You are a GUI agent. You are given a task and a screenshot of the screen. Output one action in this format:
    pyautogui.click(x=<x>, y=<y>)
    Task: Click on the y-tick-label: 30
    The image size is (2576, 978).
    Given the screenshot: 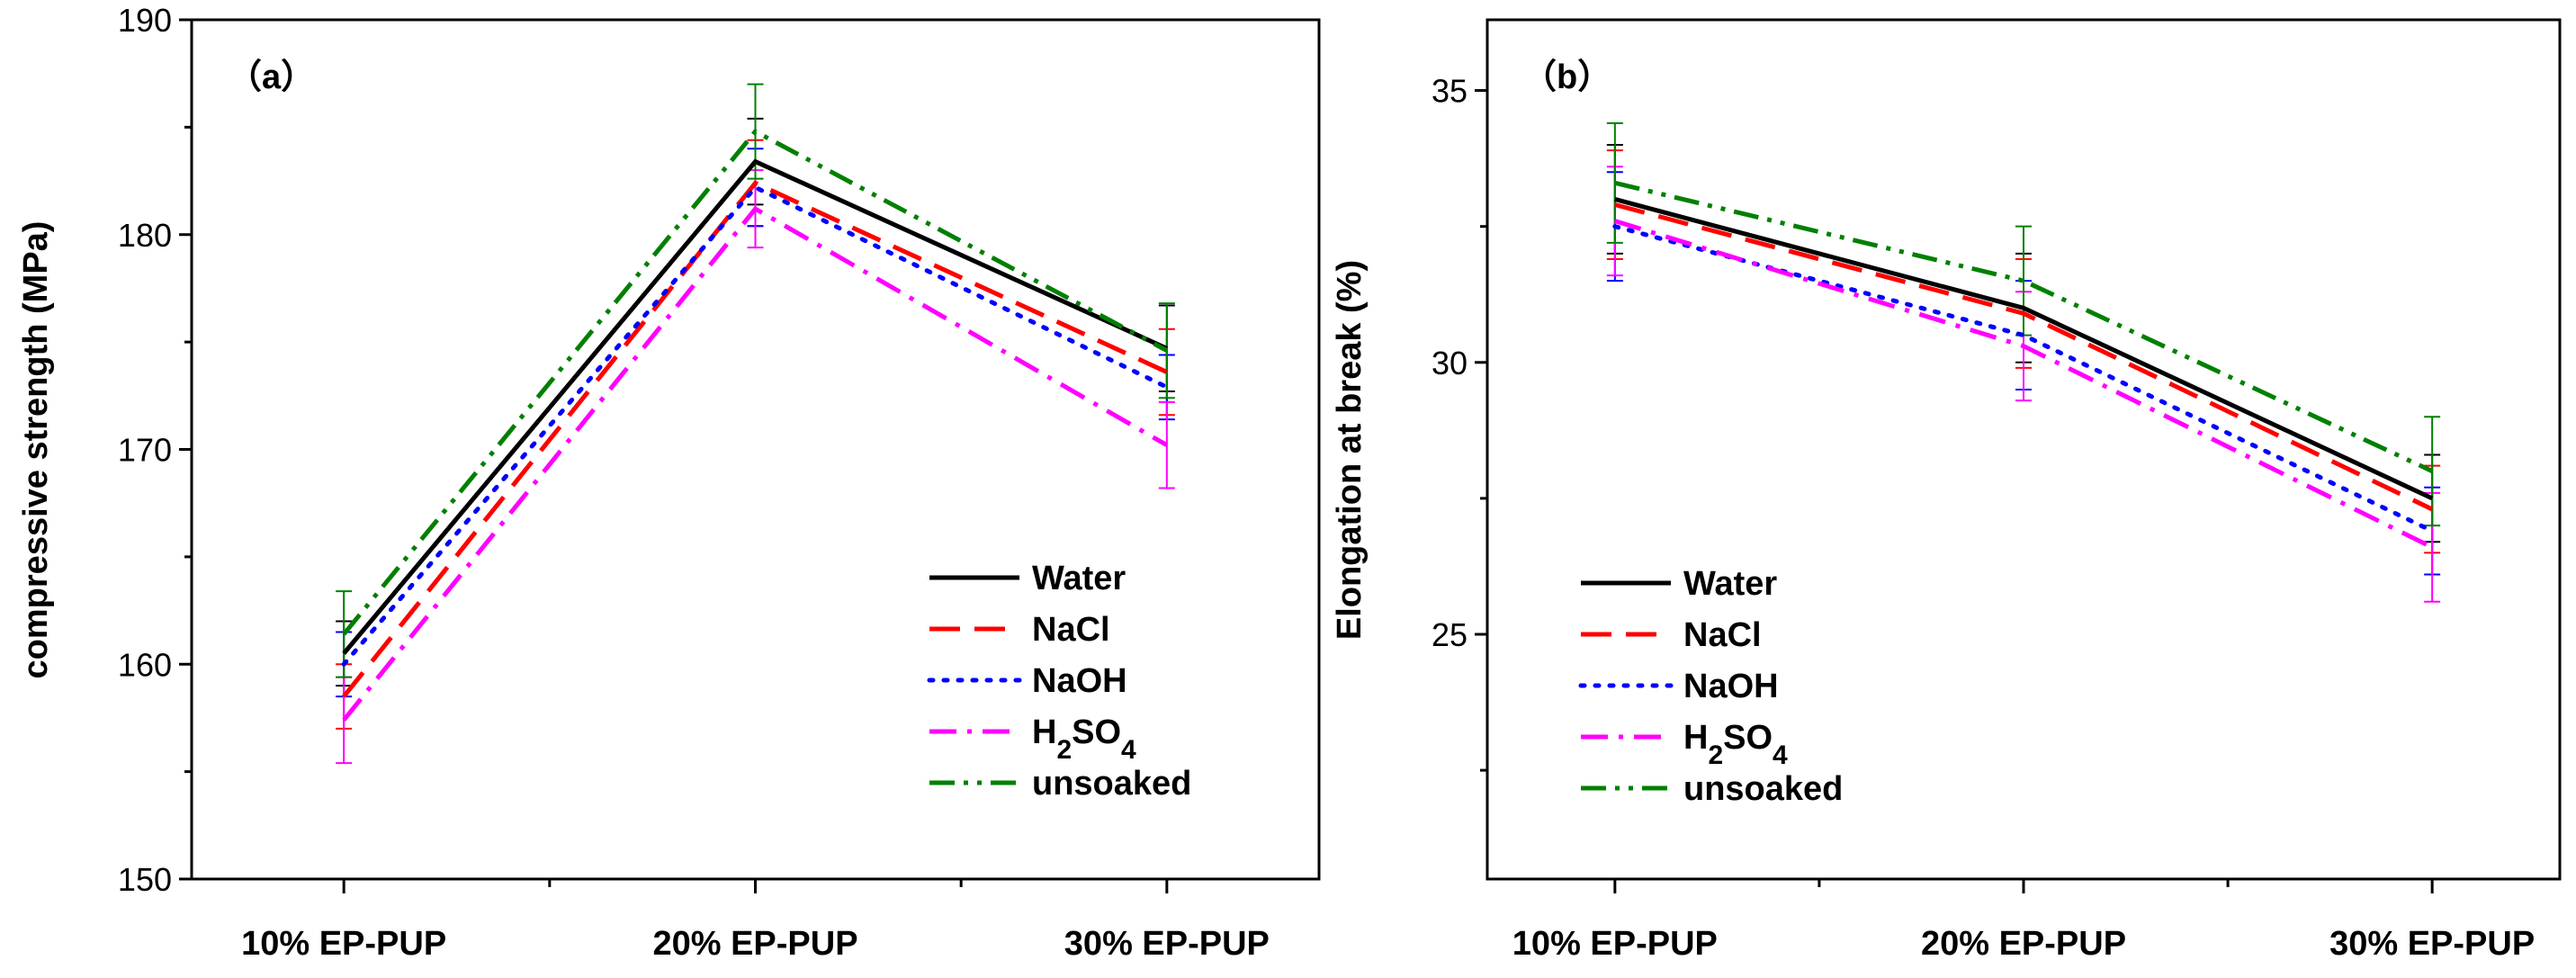 What is the action you would take?
    pyautogui.click(x=1450, y=363)
    